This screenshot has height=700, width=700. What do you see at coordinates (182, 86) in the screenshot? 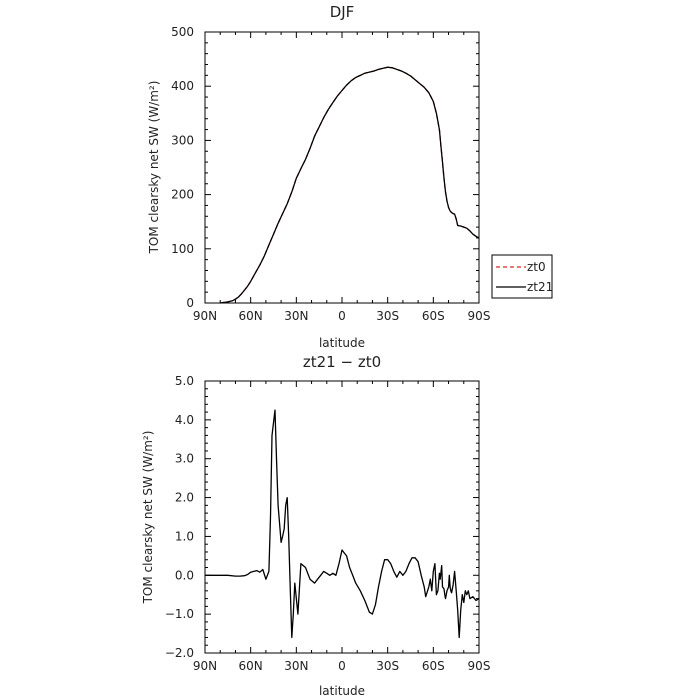
I see `y-tick-label: 400` at bounding box center [182, 86].